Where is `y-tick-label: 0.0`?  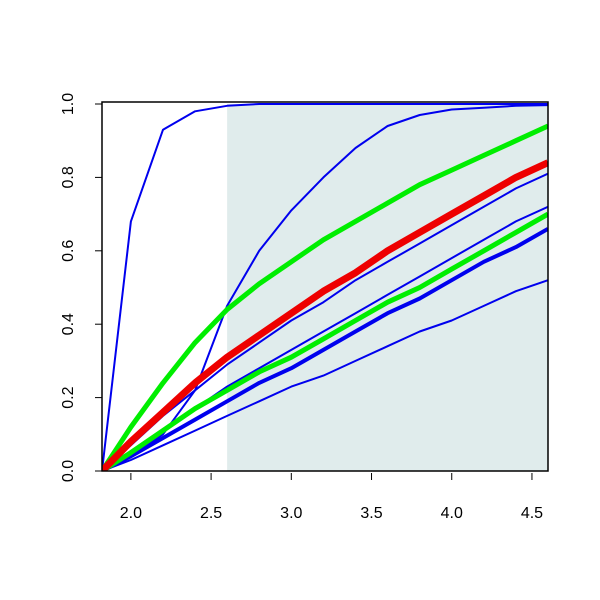
y-tick-label: 0.0 is located at coordinates (68, 471).